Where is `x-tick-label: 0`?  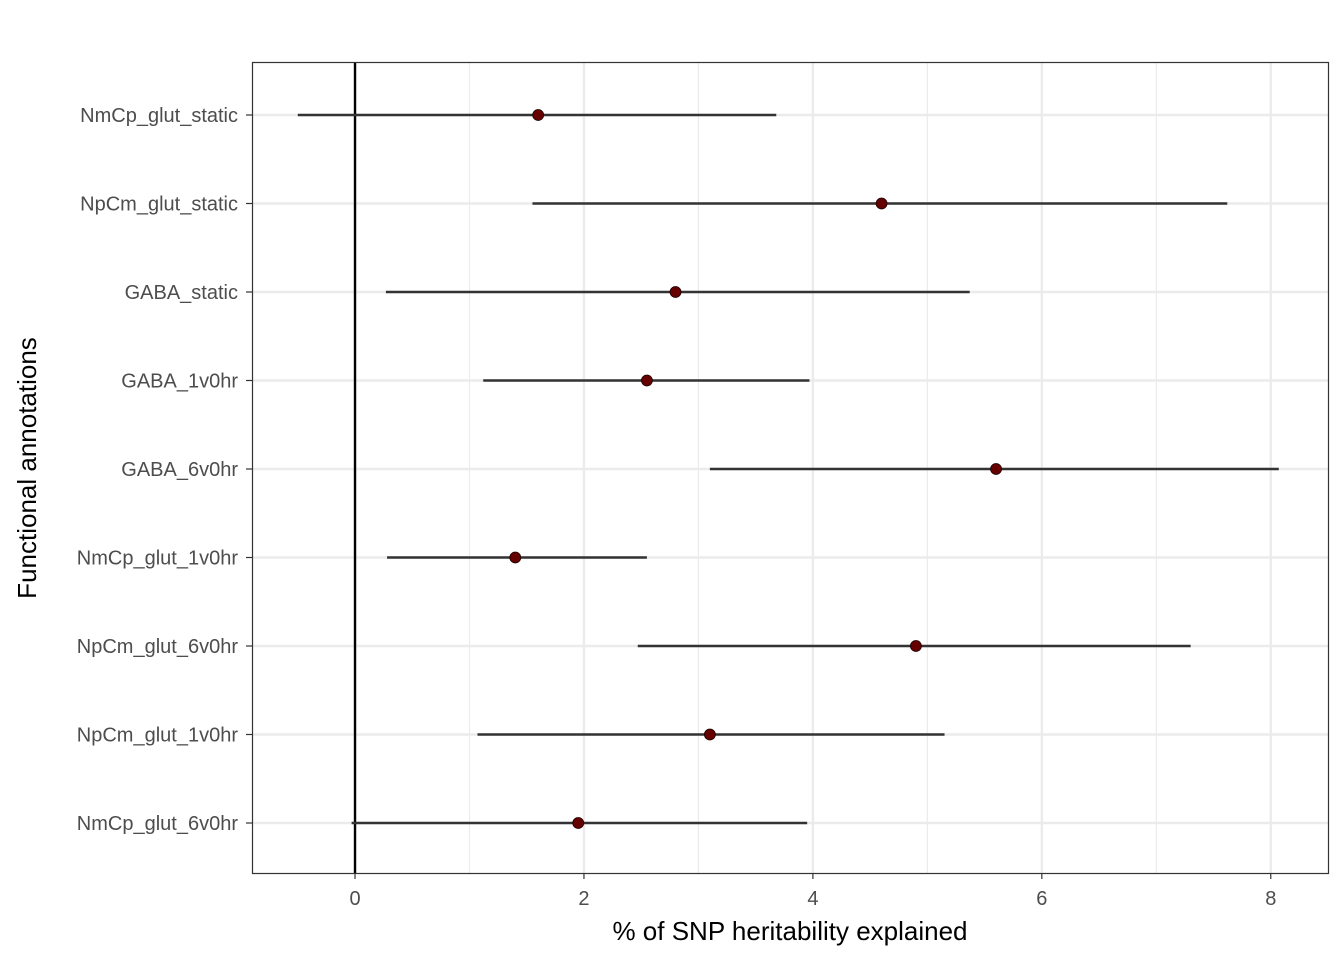
x-tick-label: 0 is located at coordinates (354, 899).